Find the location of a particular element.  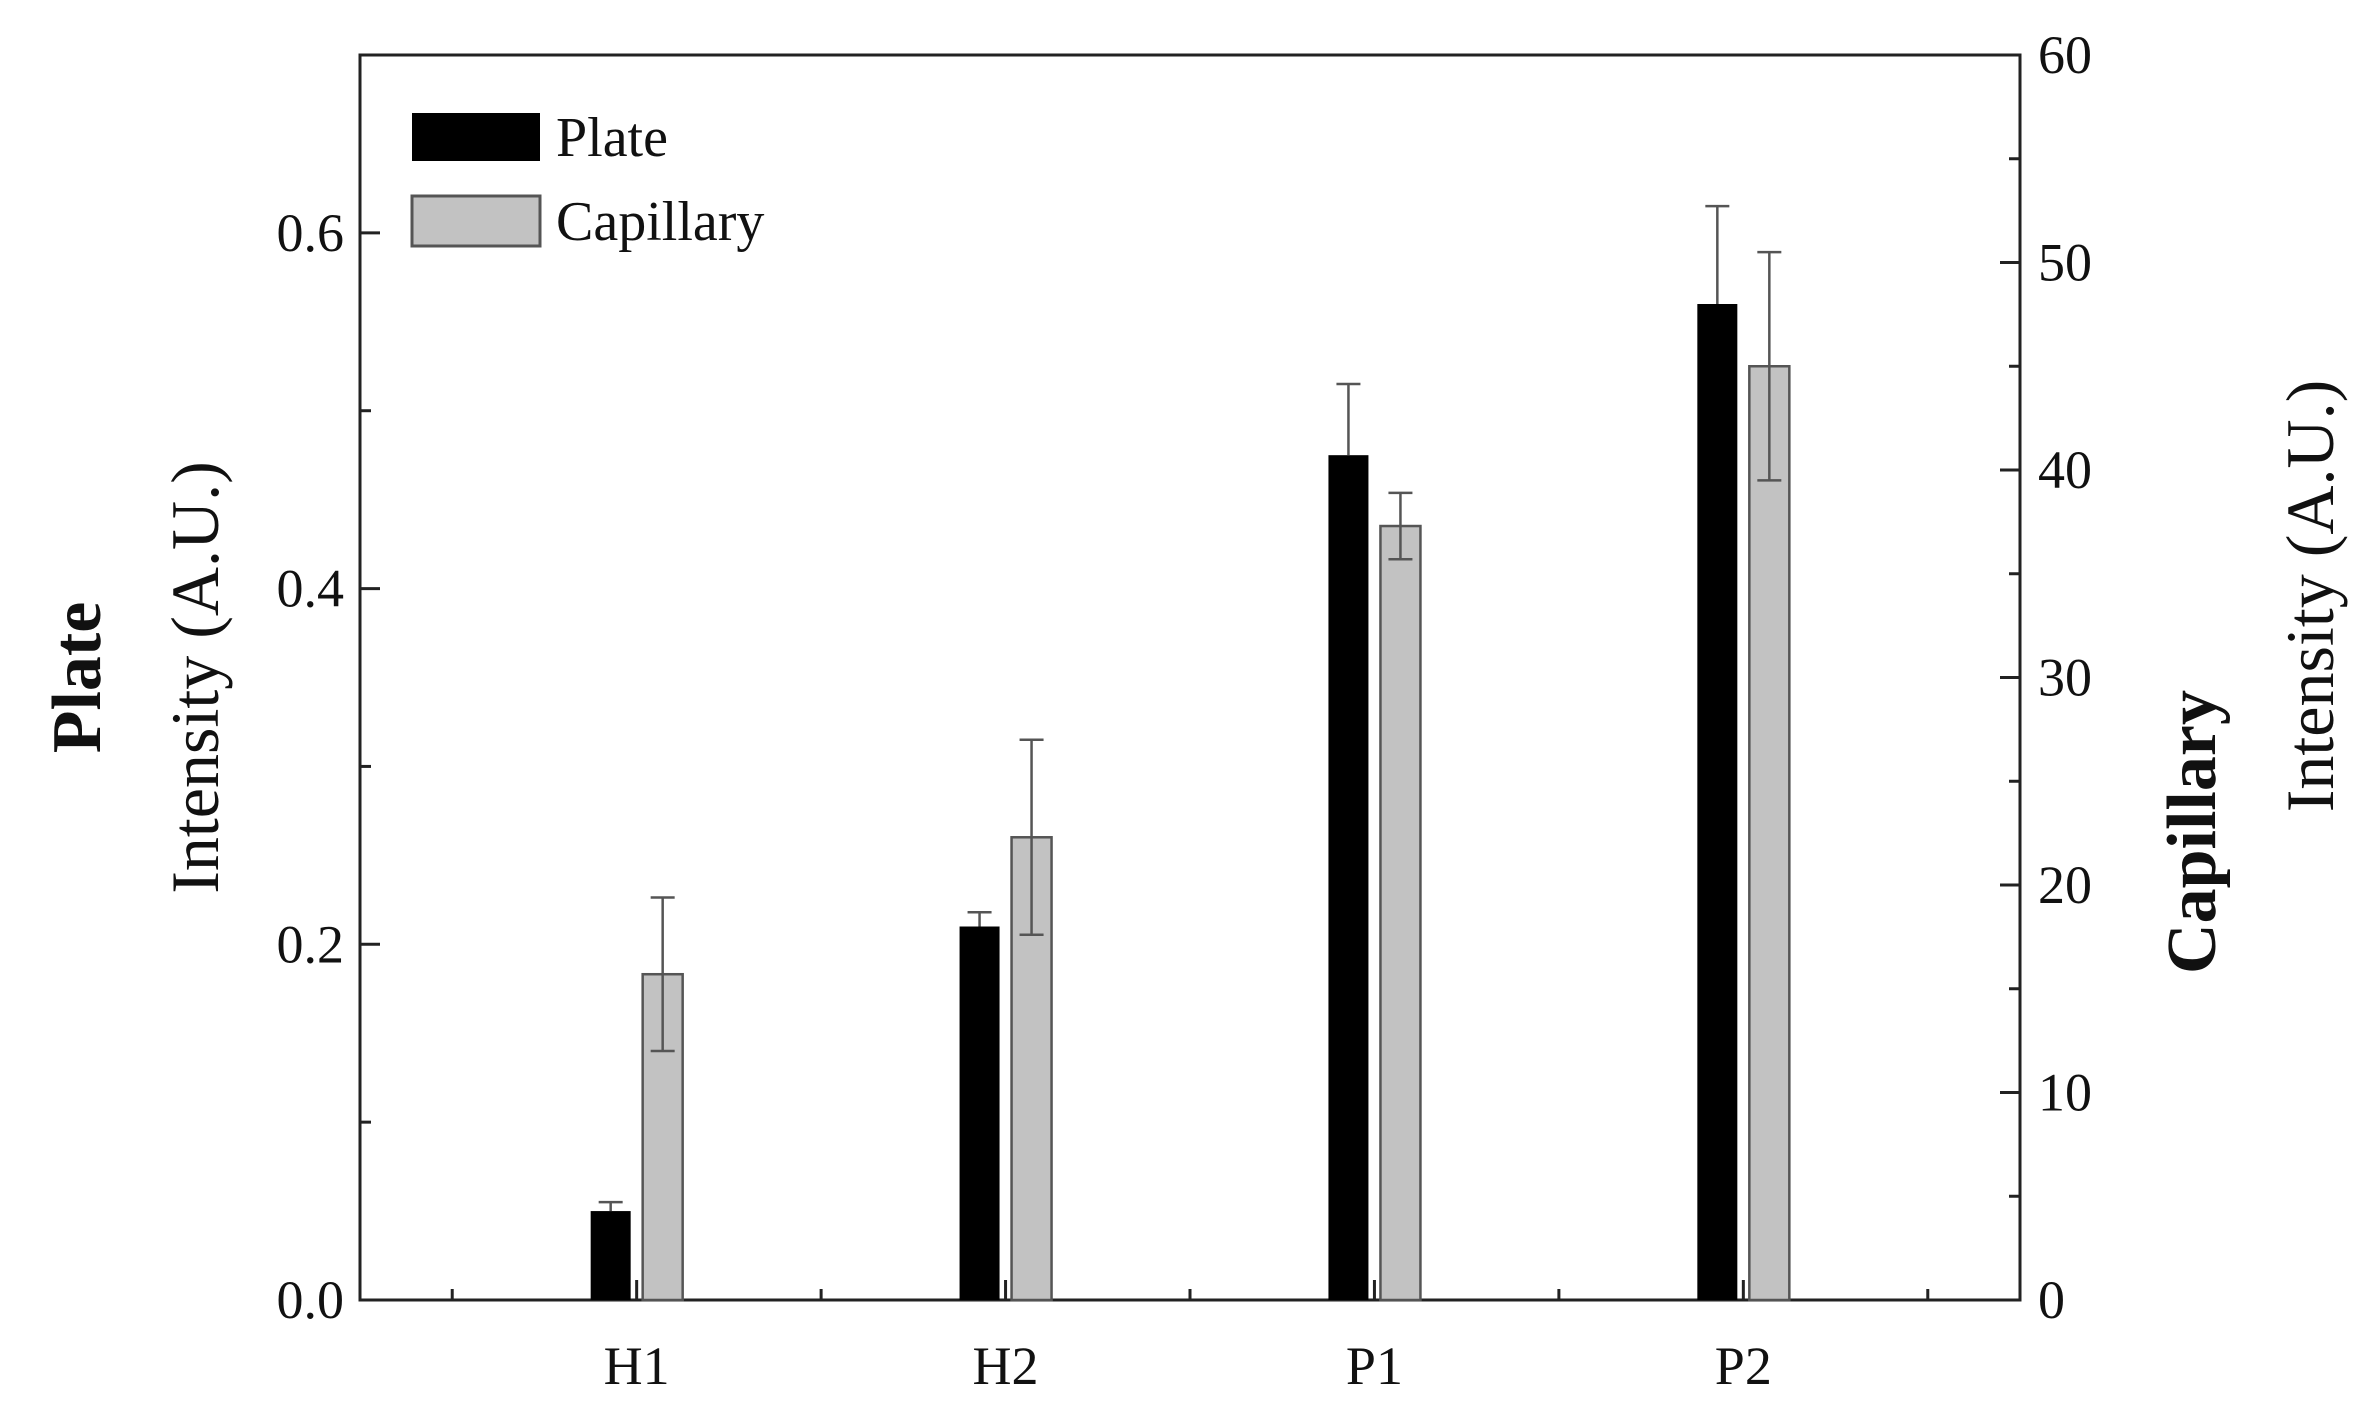

right-tick-label: 20 is located at coordinates (2065, 885).